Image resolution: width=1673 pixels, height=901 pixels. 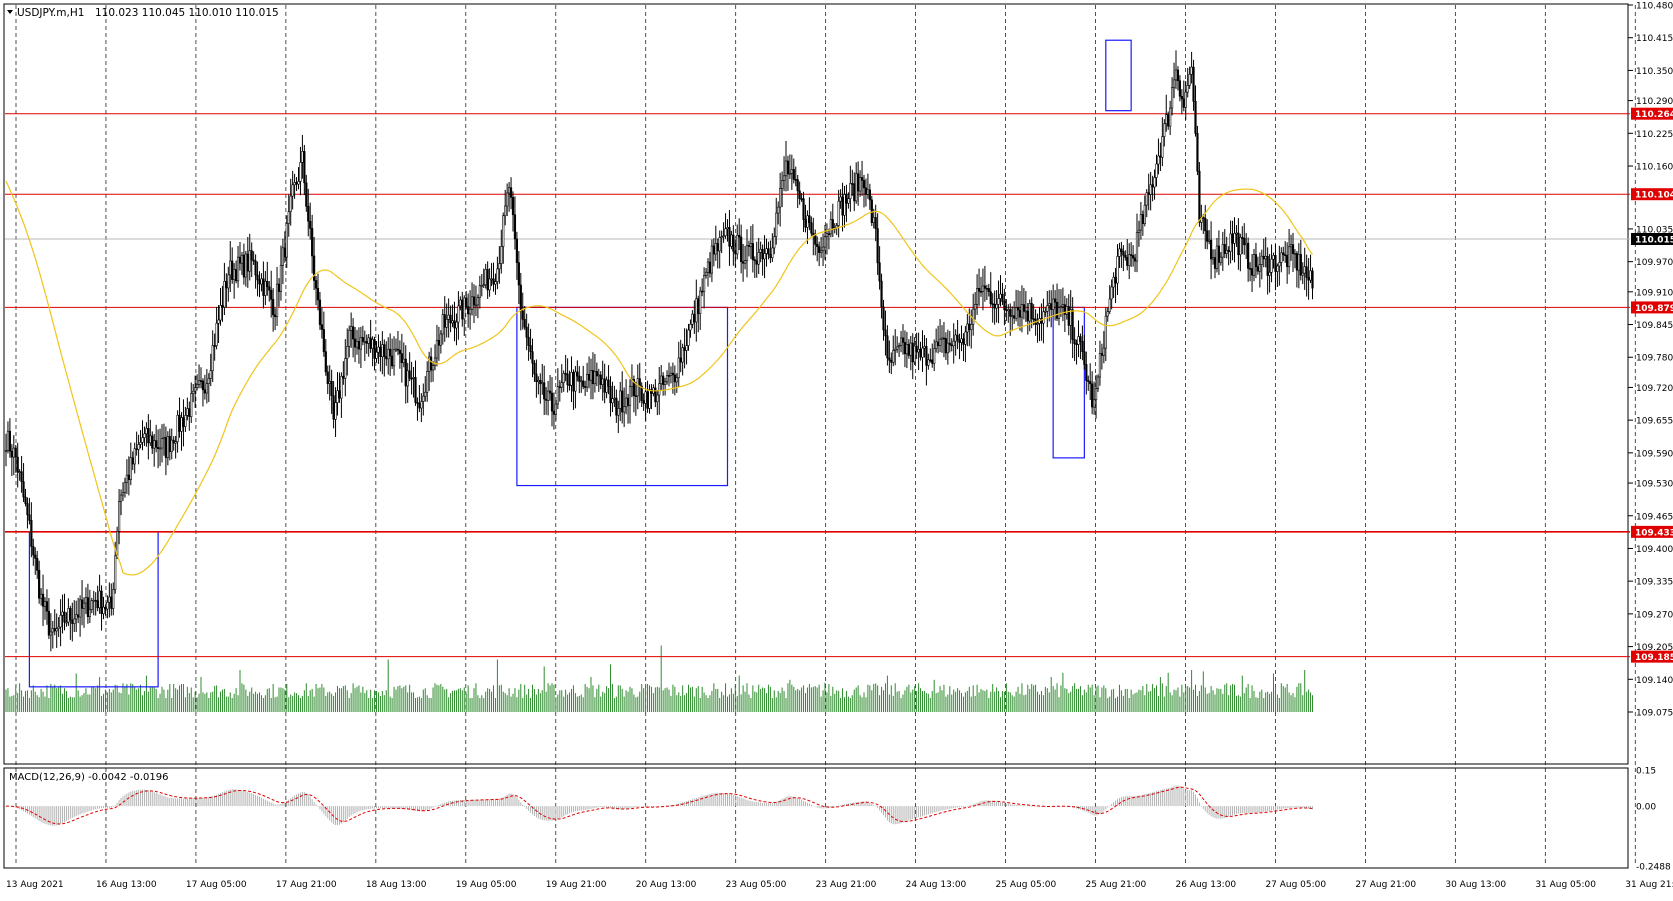 What do you see at coordinates (187, 13) in the screenshot?
I see `ohlc-values: 110.023 110.045 110.010 110.015` at bounding box center [187, 13].